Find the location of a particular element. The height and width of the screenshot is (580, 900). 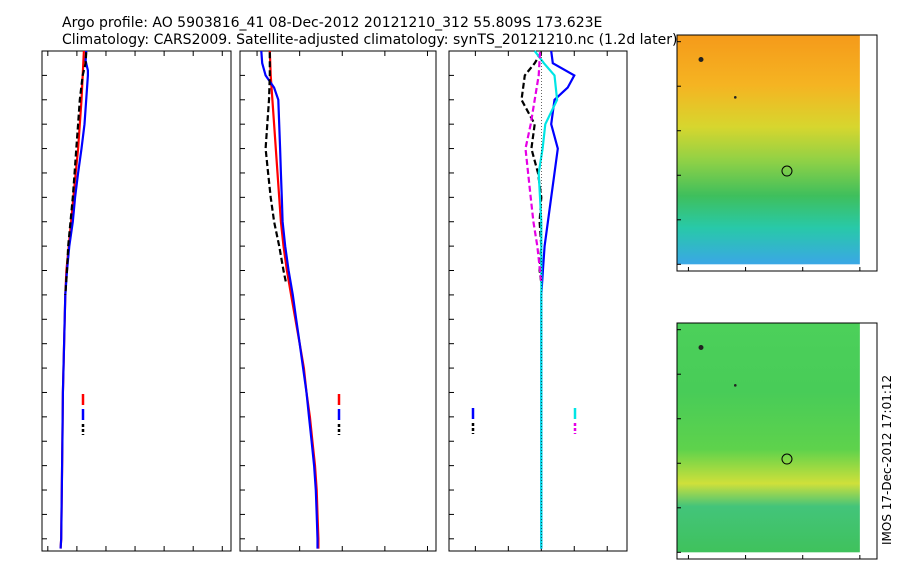

sst-map-panel is located at coordinates (777, 153).